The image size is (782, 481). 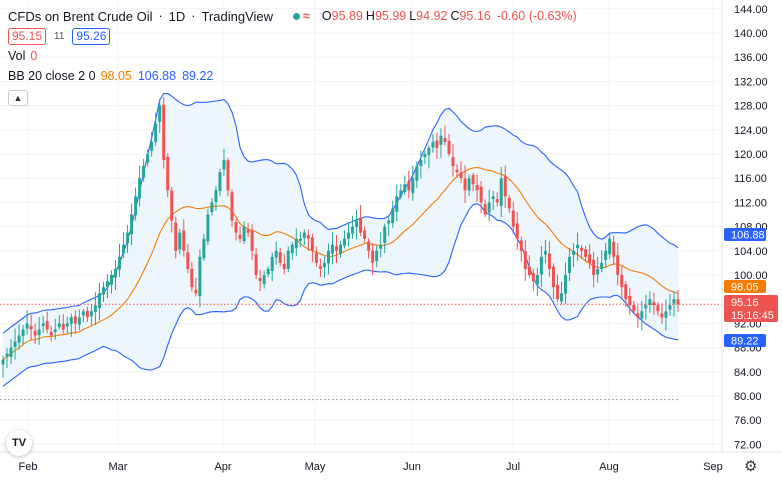 I want to click on collapse-row: ▲, so click(x=292, y=96).